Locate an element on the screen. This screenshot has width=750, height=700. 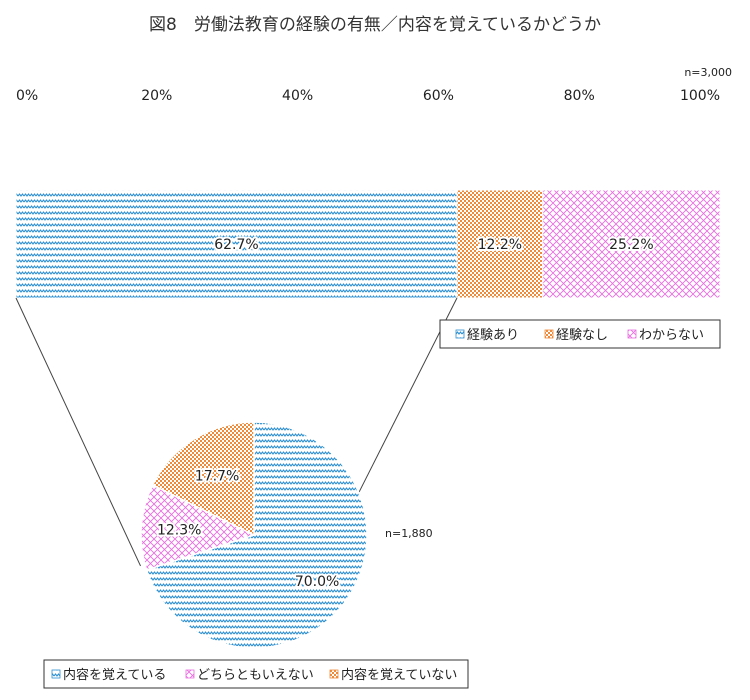
pie-data-label-halo: 70.0% is located at coordinates (317, 582).